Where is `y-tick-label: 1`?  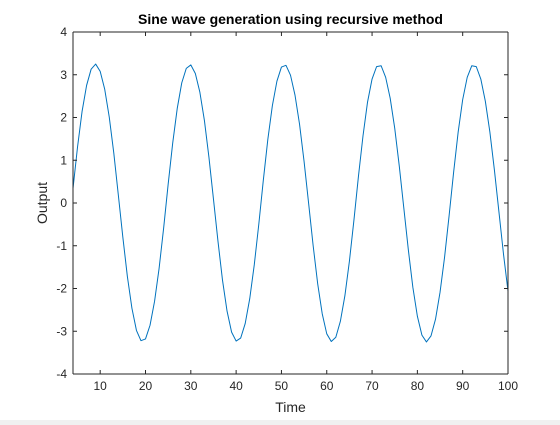 y-tick-label: 1 is located at coordinates (63, 160).